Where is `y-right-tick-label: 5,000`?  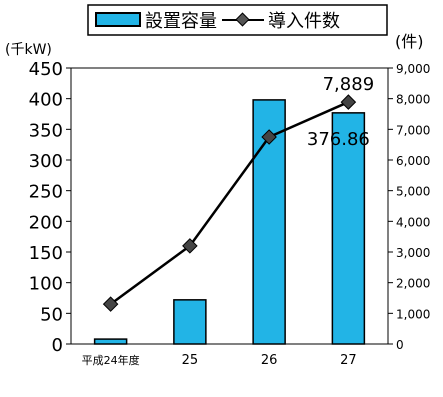 y-right-tick-label: 5,000 is located at coordinates (413, 192).